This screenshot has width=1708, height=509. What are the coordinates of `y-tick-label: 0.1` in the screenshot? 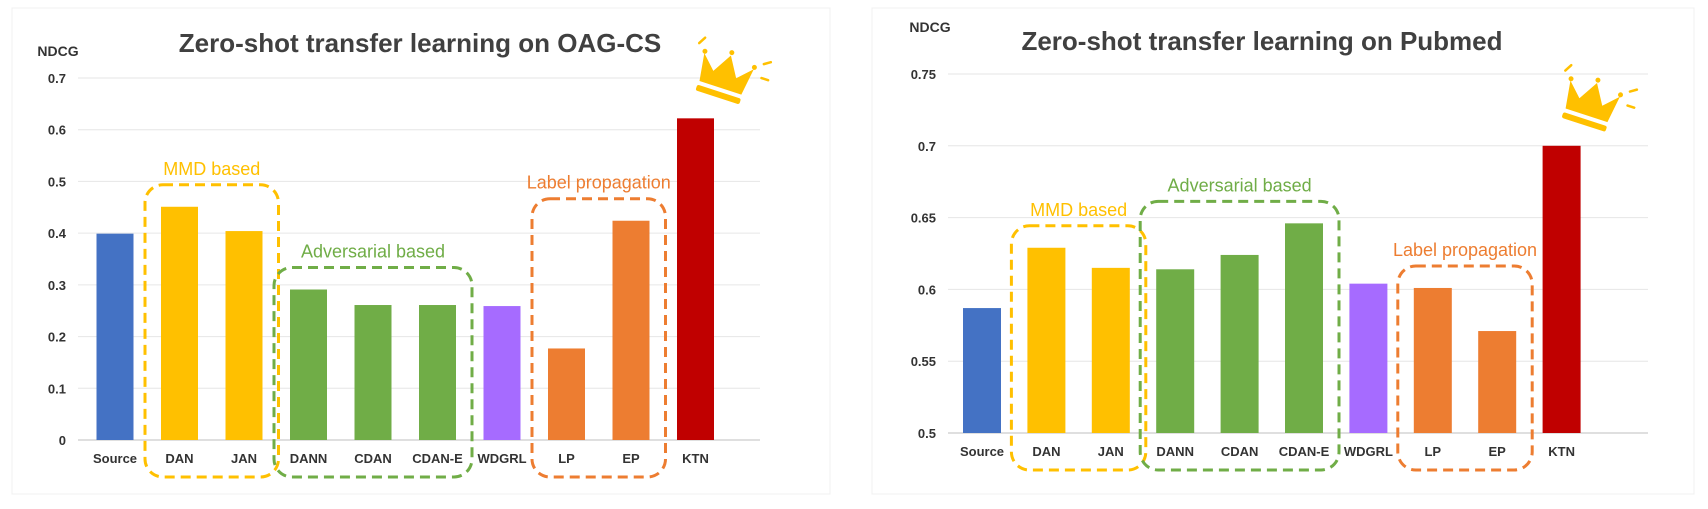 It's located at (57, 388).